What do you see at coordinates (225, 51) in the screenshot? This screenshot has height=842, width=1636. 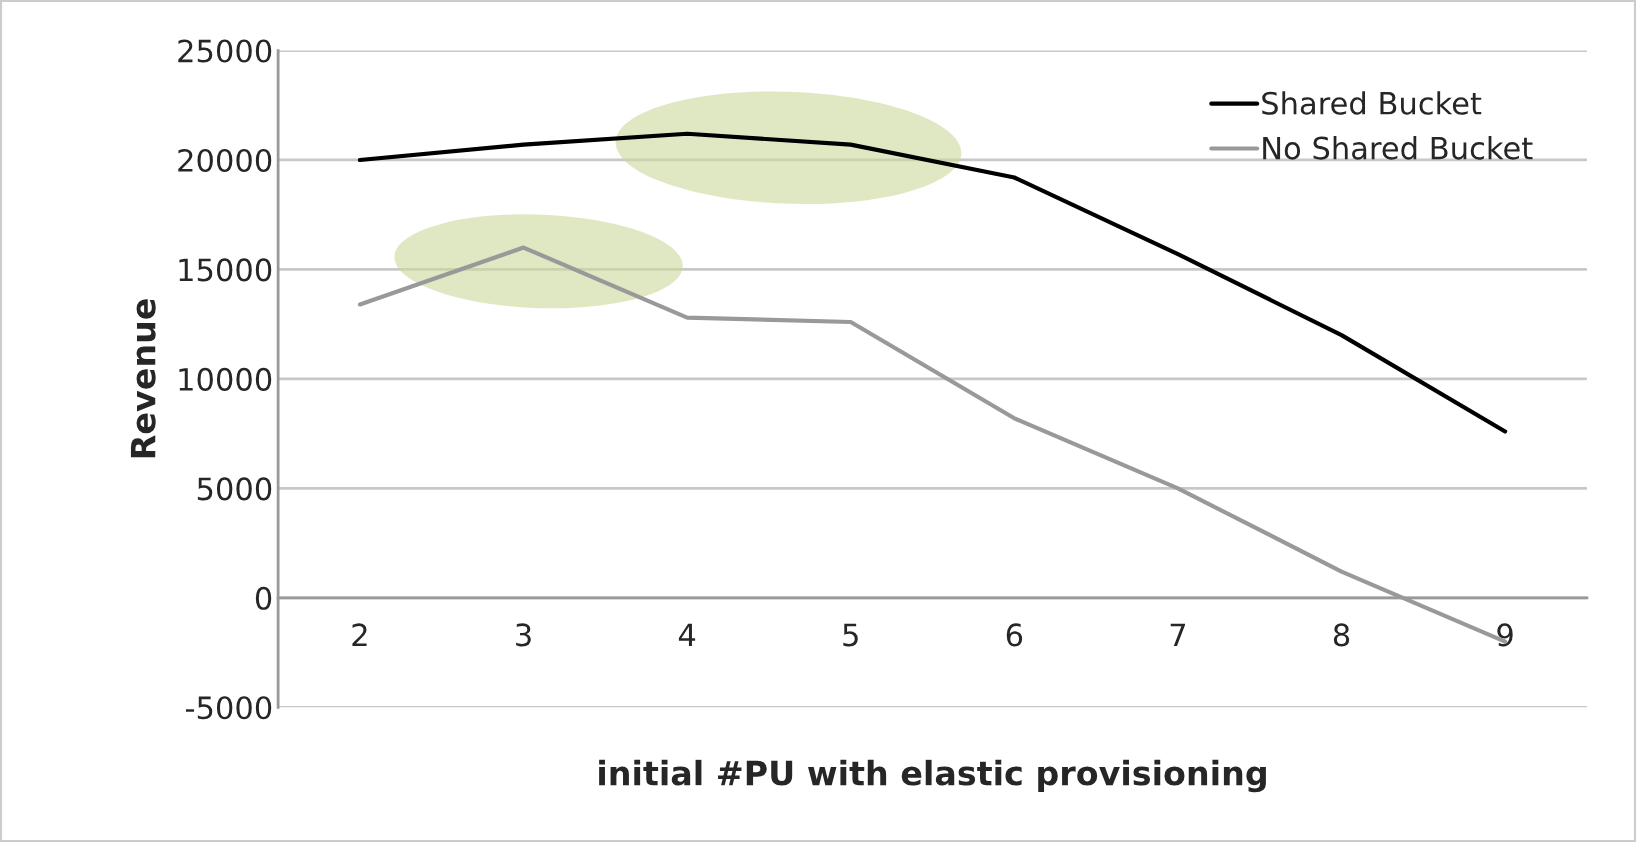 I see `y-tick-label: 25000` at bounding box center [225, 51].